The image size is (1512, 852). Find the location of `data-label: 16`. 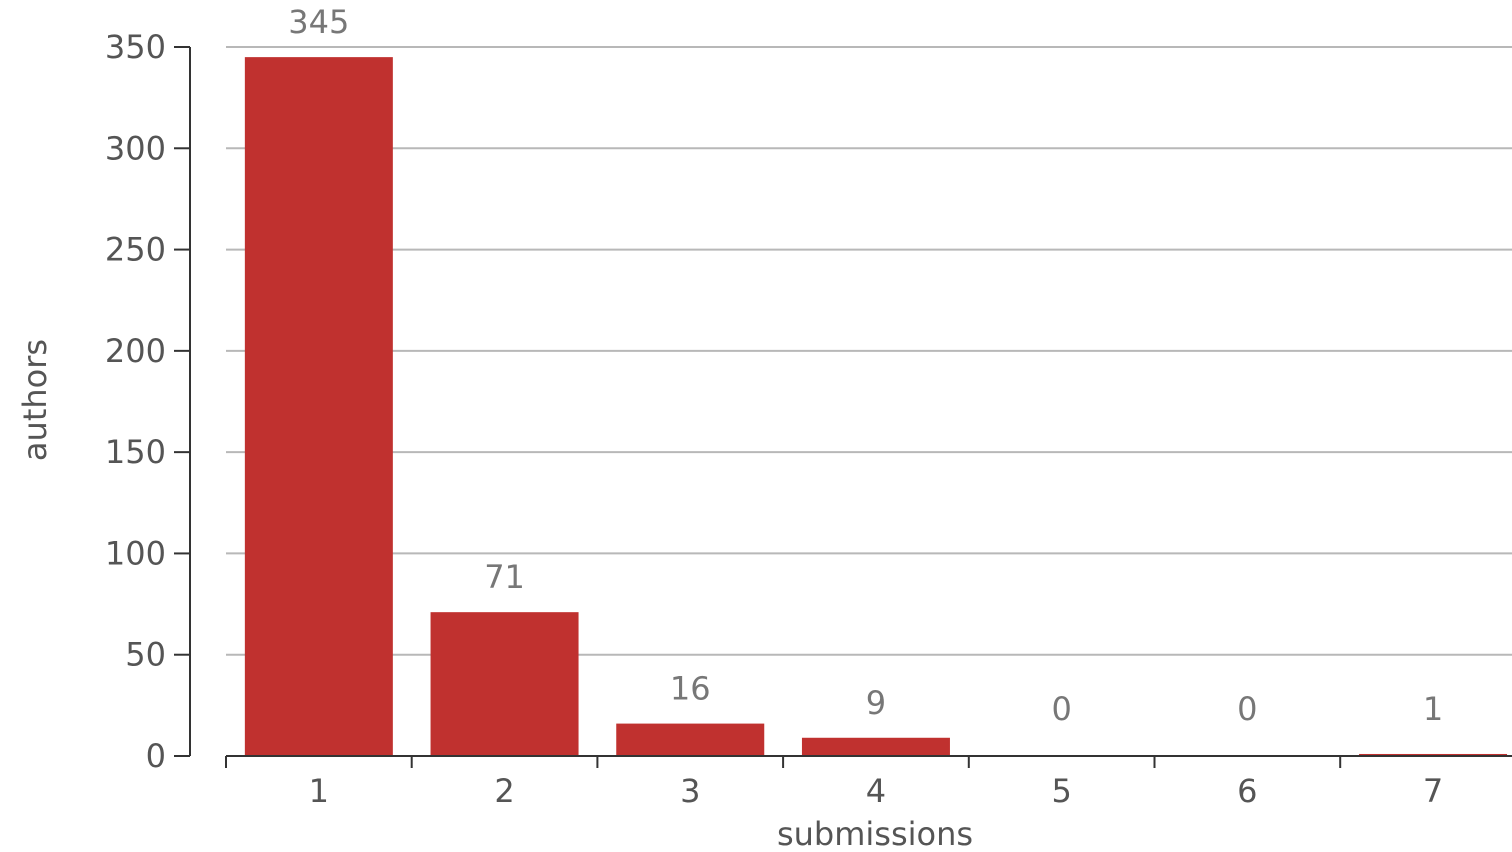

data-label: 16 is located at coordinates (690, 689).